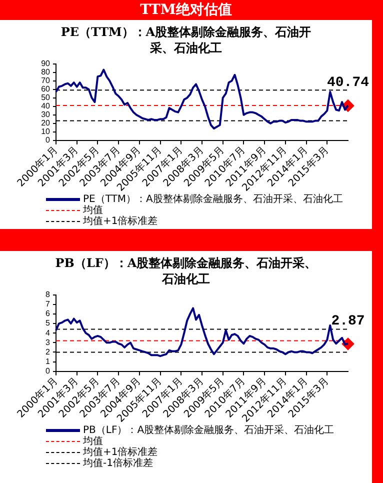  Describe the element at coordinates (48, 333) in the screenshot. I see `y-tick-label: 4` at that location.